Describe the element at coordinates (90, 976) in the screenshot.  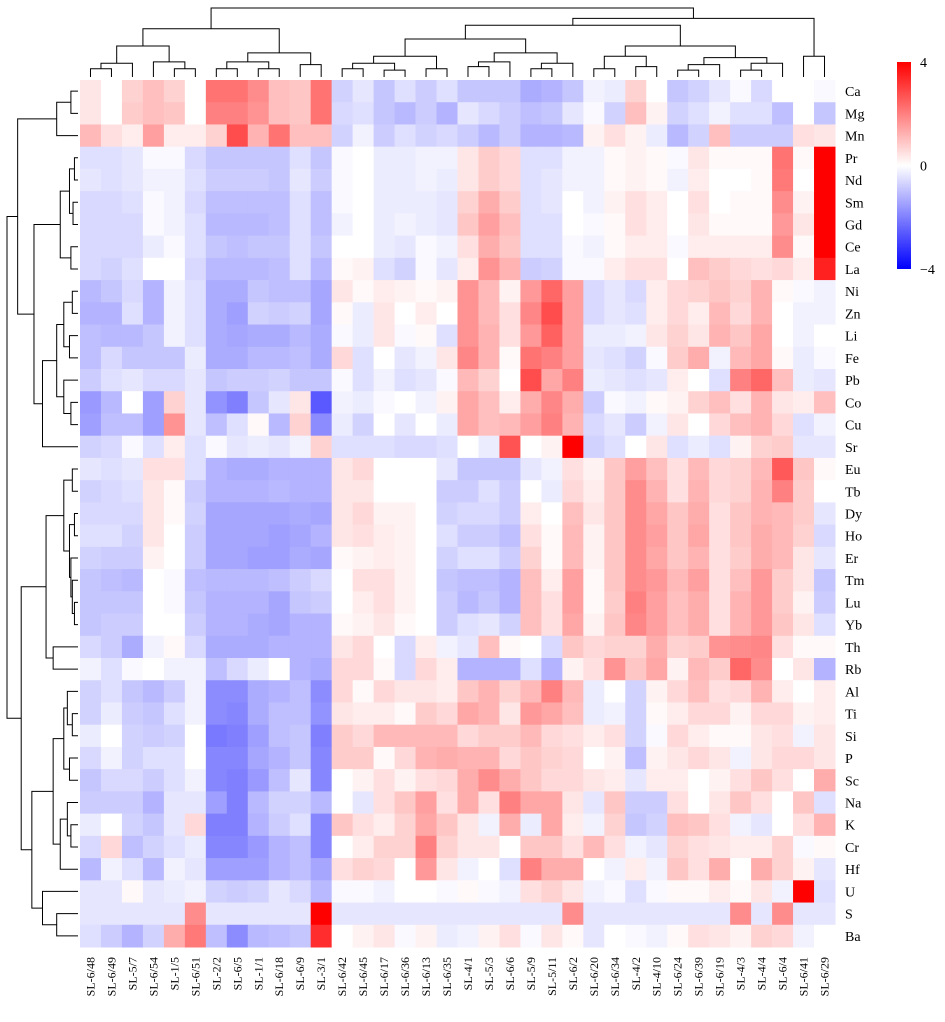
I see `column-label: SL-6/48` at that location.